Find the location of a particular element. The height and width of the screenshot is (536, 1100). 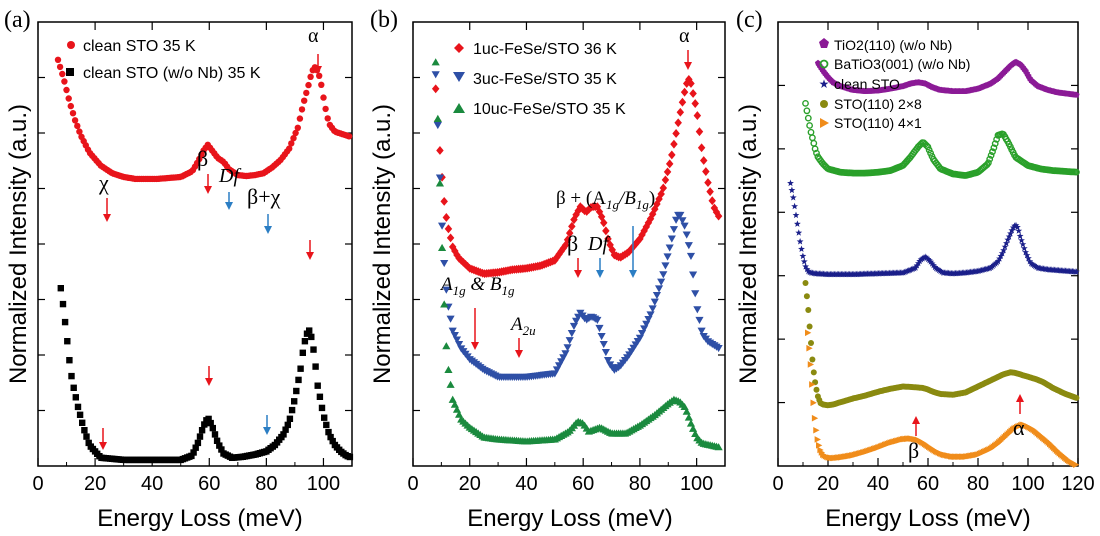

panel-a-ylabel: Normalized Intensity (a.u.) is located at coordinates (18, 244).